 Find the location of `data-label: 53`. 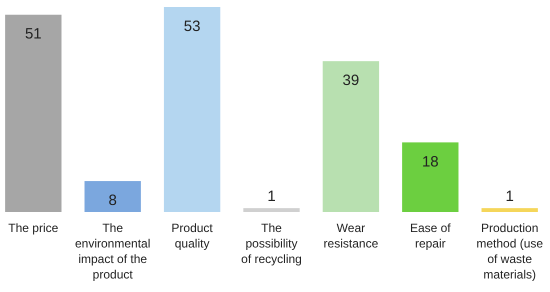

data-label: 53 is located at coordinates (192, 26).